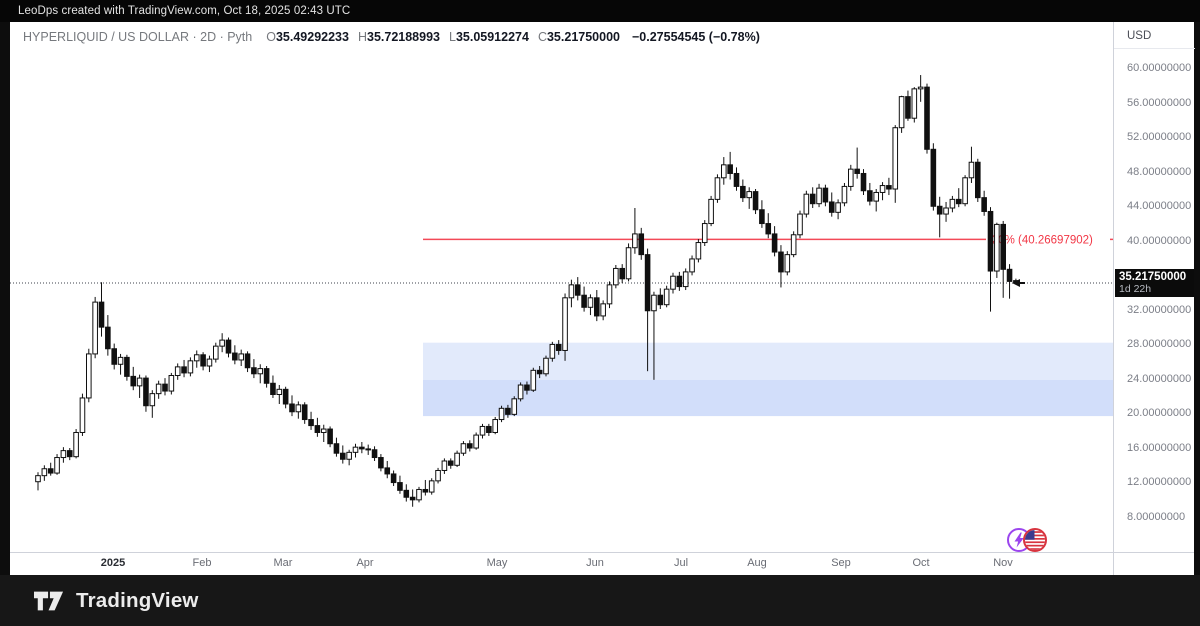  Describe the element at coordinates (1159, 206) in the screenshot. I see `price-tick: 44.00000000` at that location.